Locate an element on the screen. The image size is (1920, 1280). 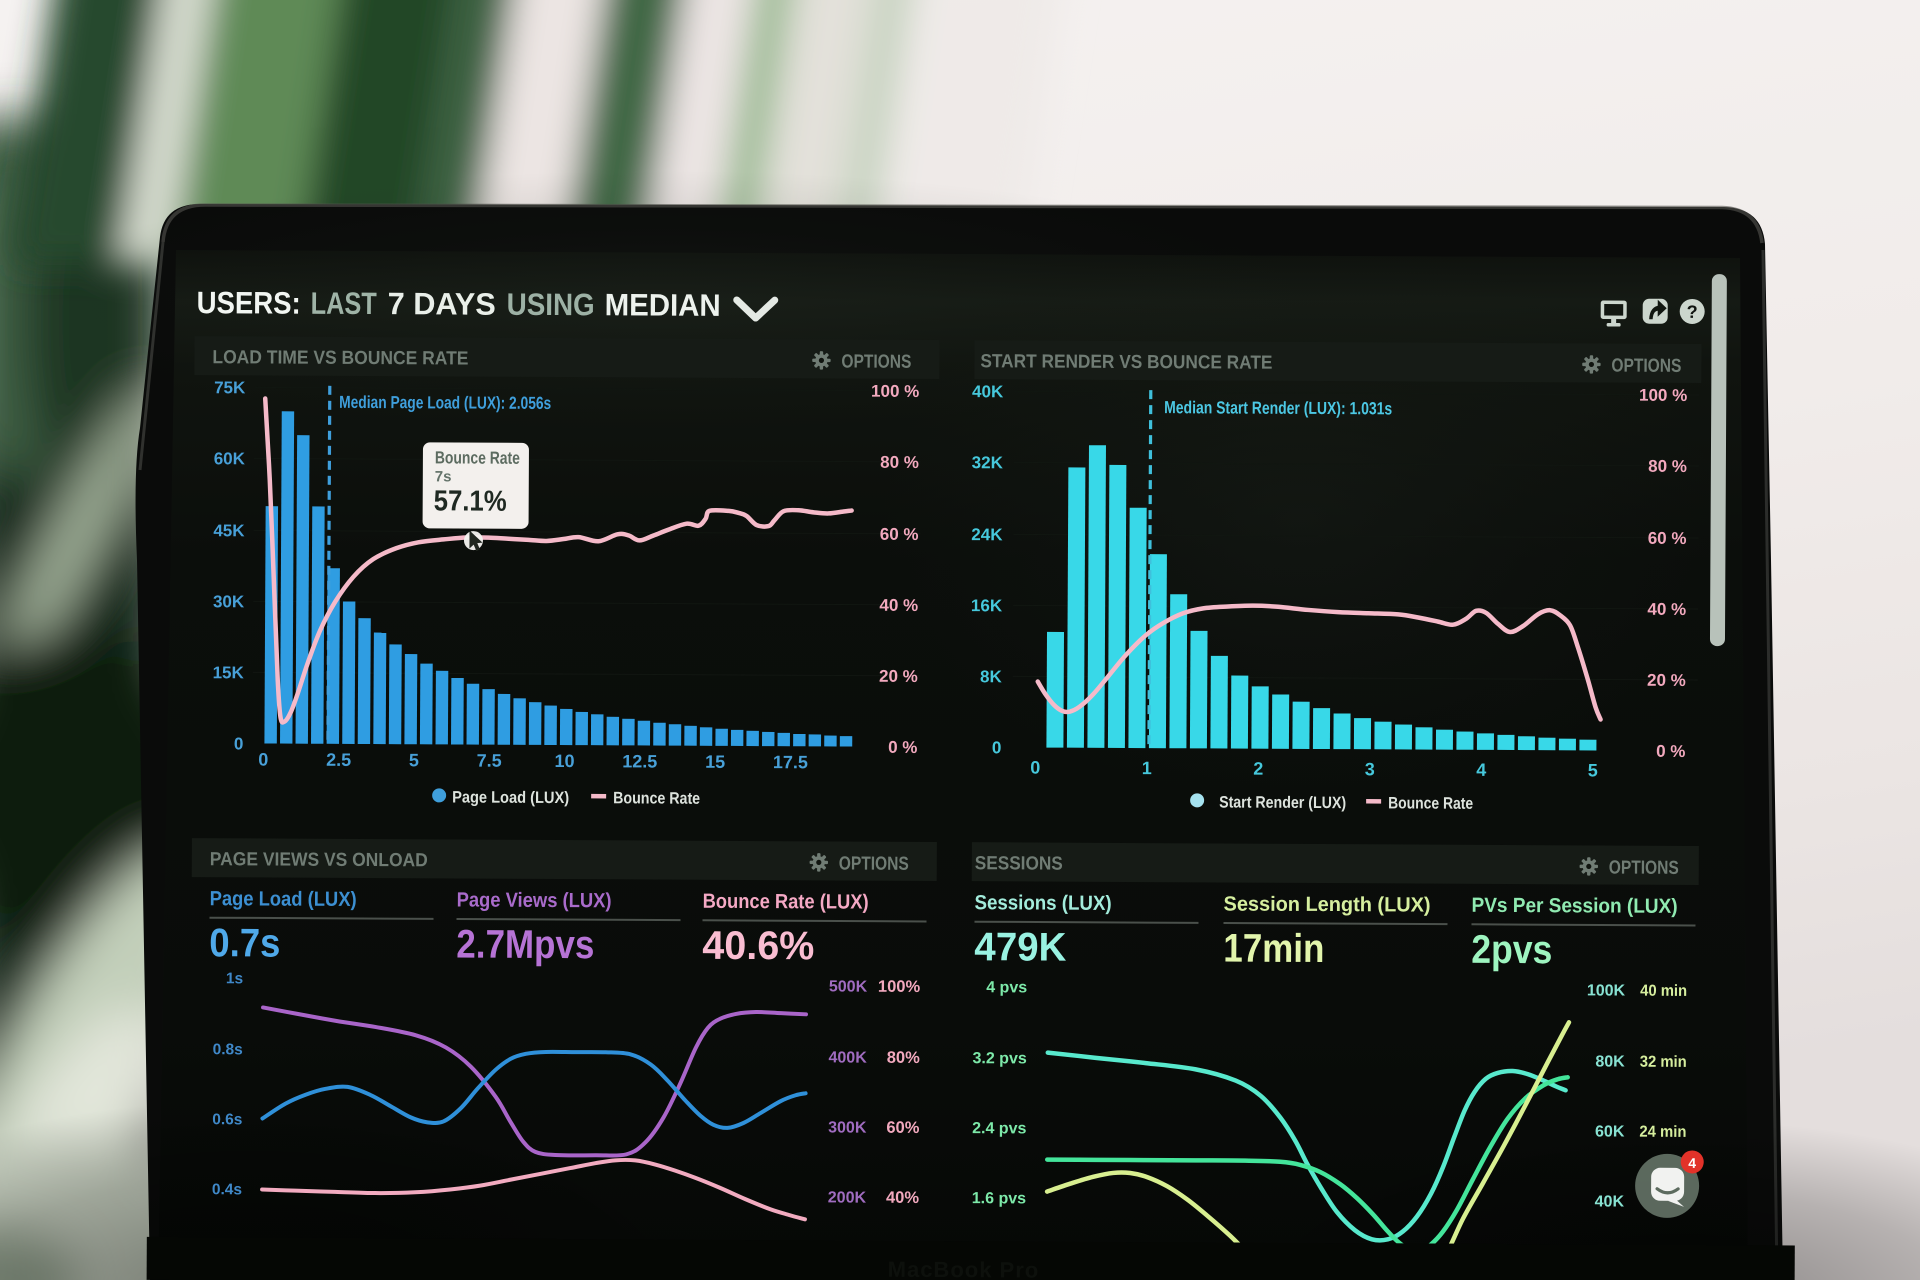
svg-text: 2 is located at coordinates (1258, 769).